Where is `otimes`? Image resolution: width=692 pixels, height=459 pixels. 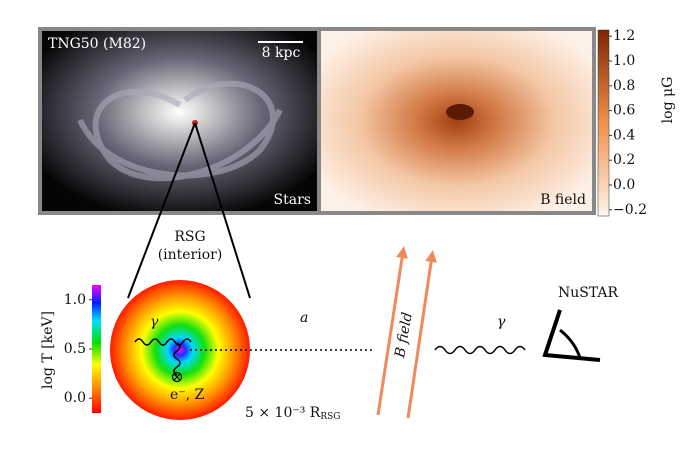 otimes is located at coordinates (177, 377).